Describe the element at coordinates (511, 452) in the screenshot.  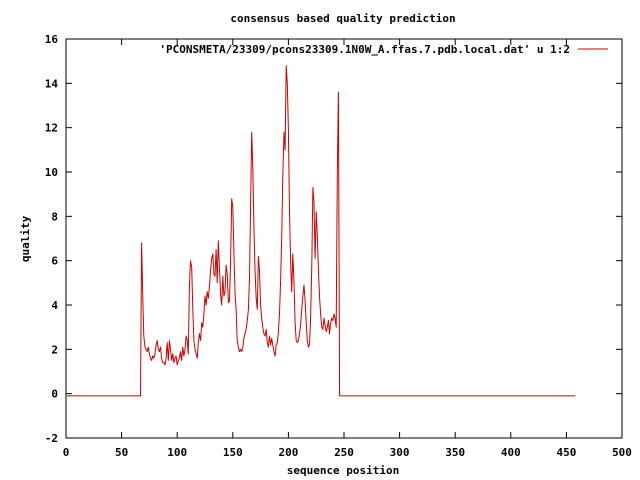
I see `x-tick-label: 400` at that location.